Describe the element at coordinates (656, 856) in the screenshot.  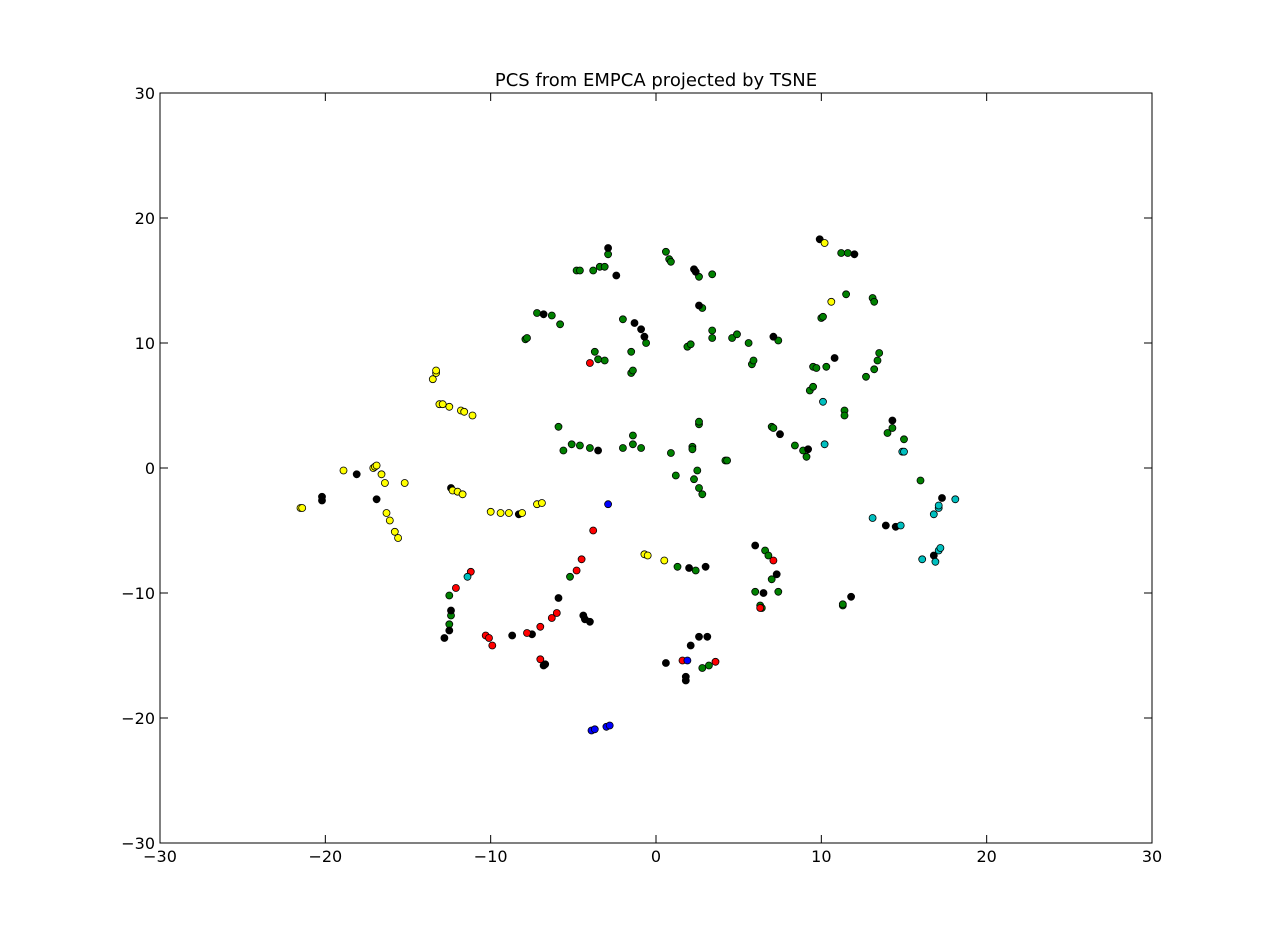
I see `x-tick-label: 0` at that location.